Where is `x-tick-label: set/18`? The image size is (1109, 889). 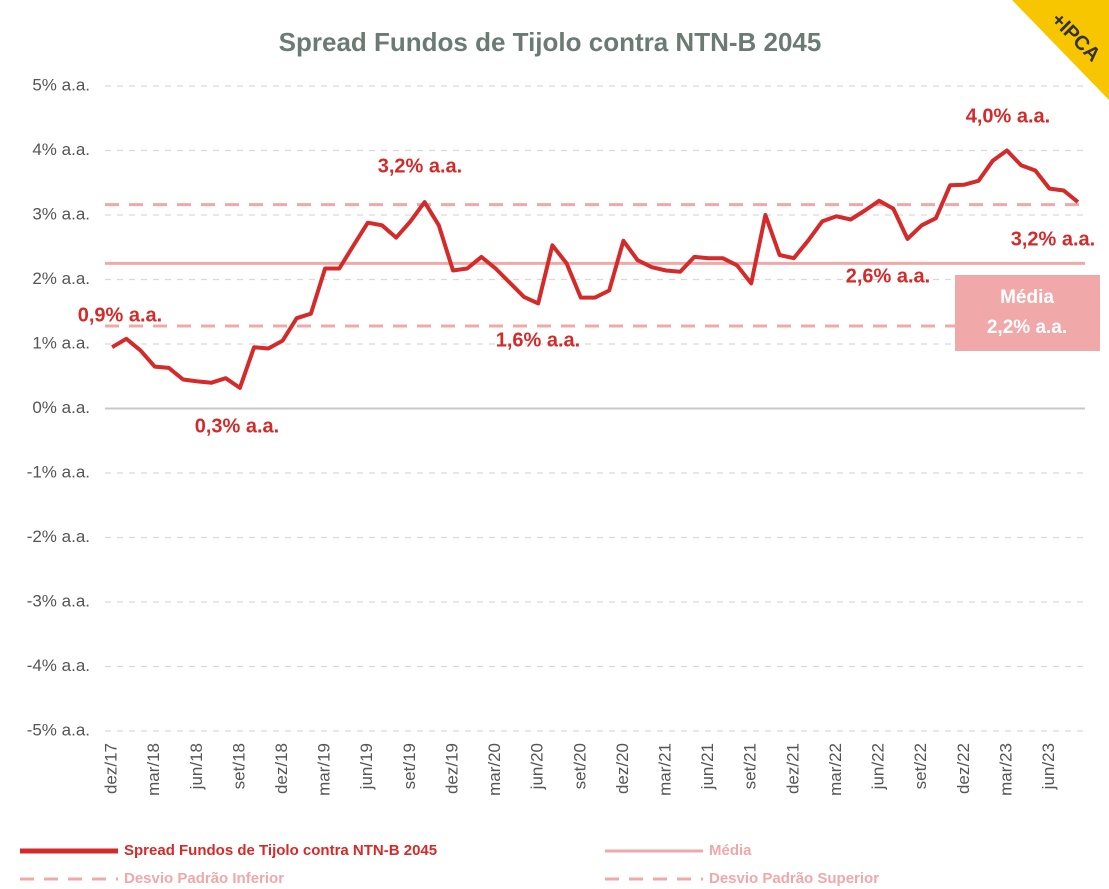
x-tick-label: set/18 is located at coordinates (238, 766).